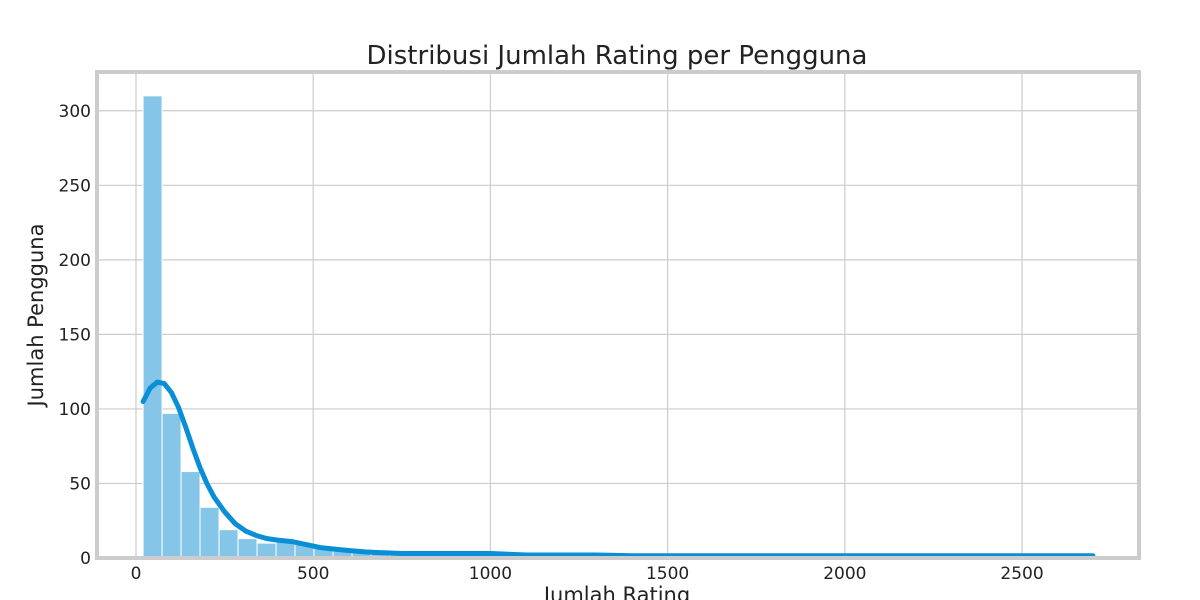  What do you see at coordinates (313, 574) in the screenshot?
I see `x-tick-label: 500` at bounding box center [313, 574].